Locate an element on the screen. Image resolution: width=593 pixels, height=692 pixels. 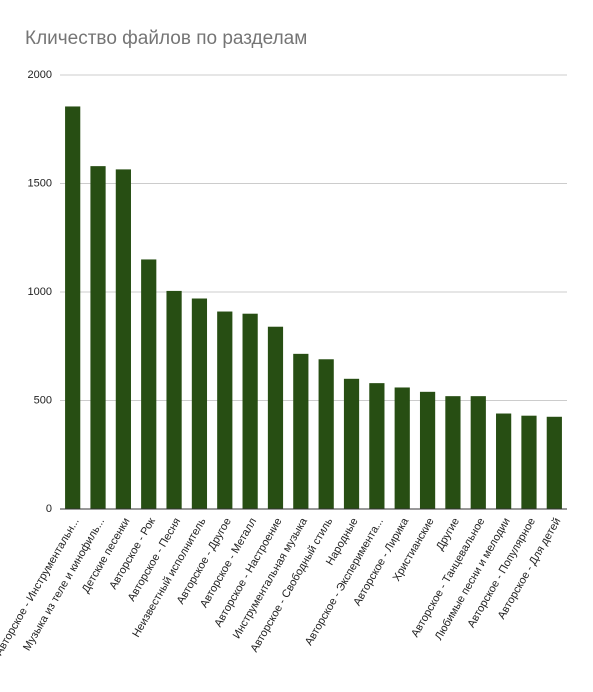
chart-title: Кличество файлов по разделам is located at coordinates (166, 38).